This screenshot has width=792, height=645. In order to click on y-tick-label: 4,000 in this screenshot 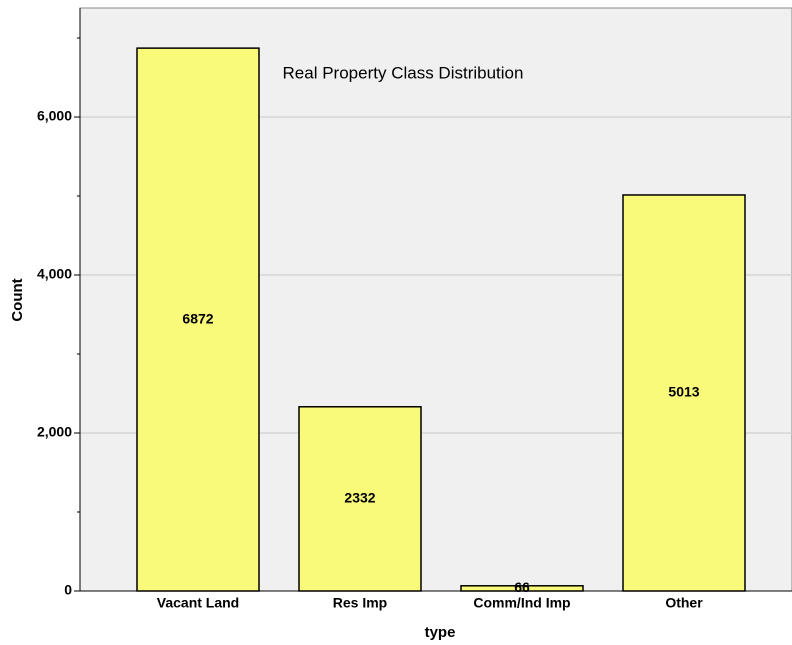, I will do `click(54, 274)`.